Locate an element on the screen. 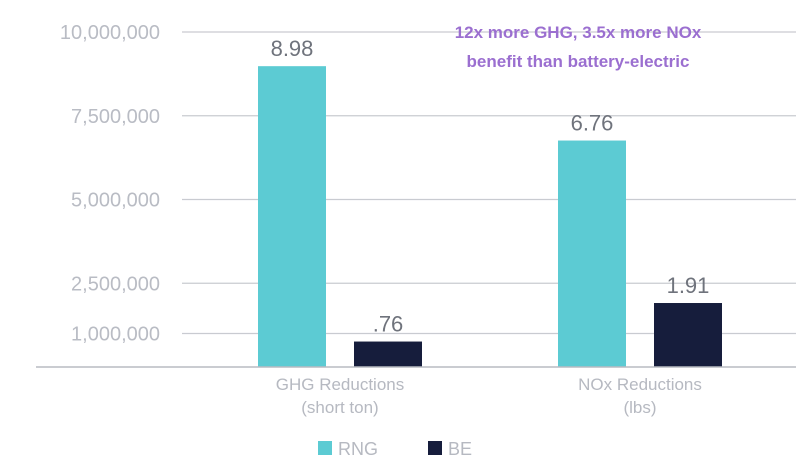 The image size is (796, 460). data-label-be-2: 1.91 is located at coordinates (688, 285).